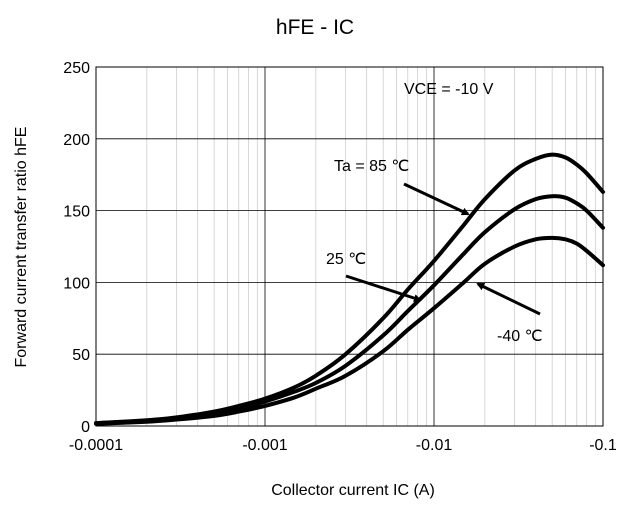 The image size is (620, 506). Describe the element at coordinates (353, 490) in the screenshot. I see `x-axis-label: Collector current IC (A)` at that location.